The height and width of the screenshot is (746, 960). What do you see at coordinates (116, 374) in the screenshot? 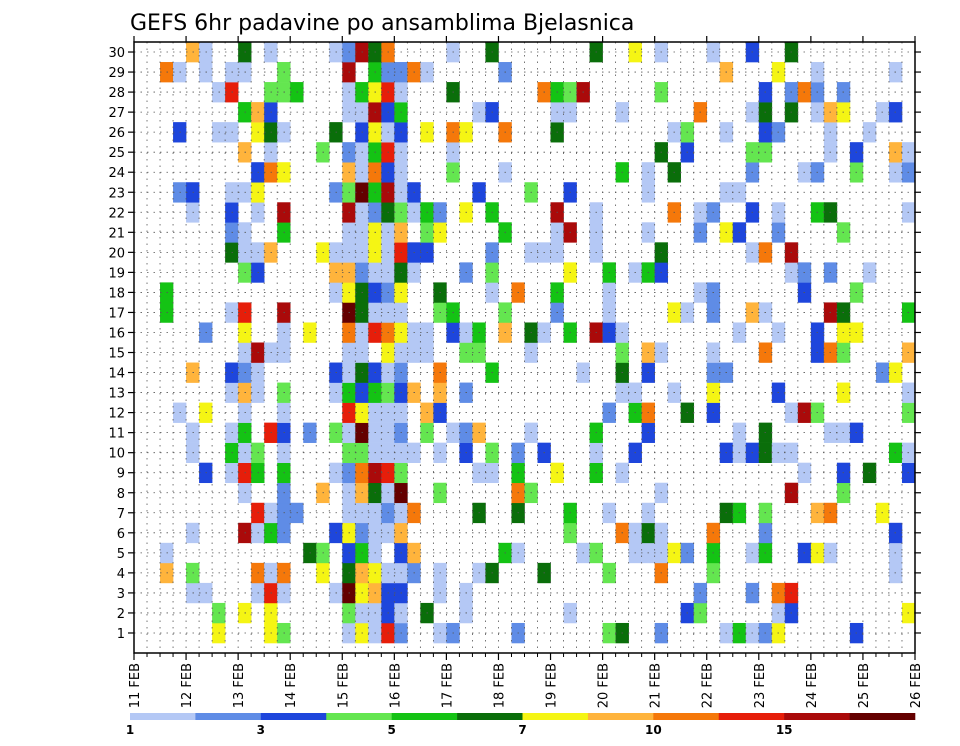
I see `y-tick-label: 14` at bounding box center [116, 374].